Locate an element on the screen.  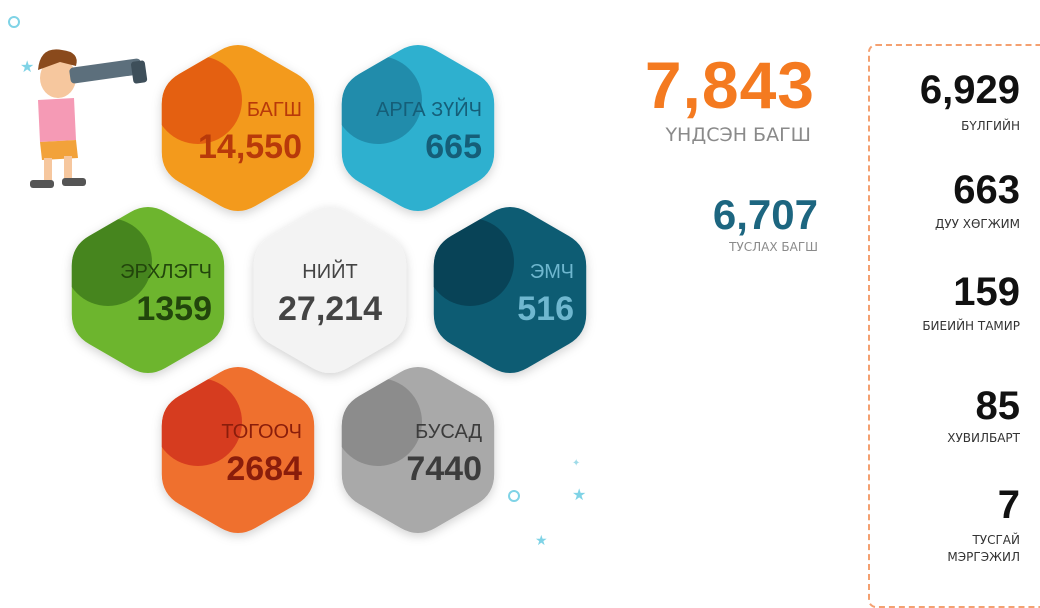
hexagon: ЭРХЛЭГЧ 1359 is located at coordinates (148, 290).